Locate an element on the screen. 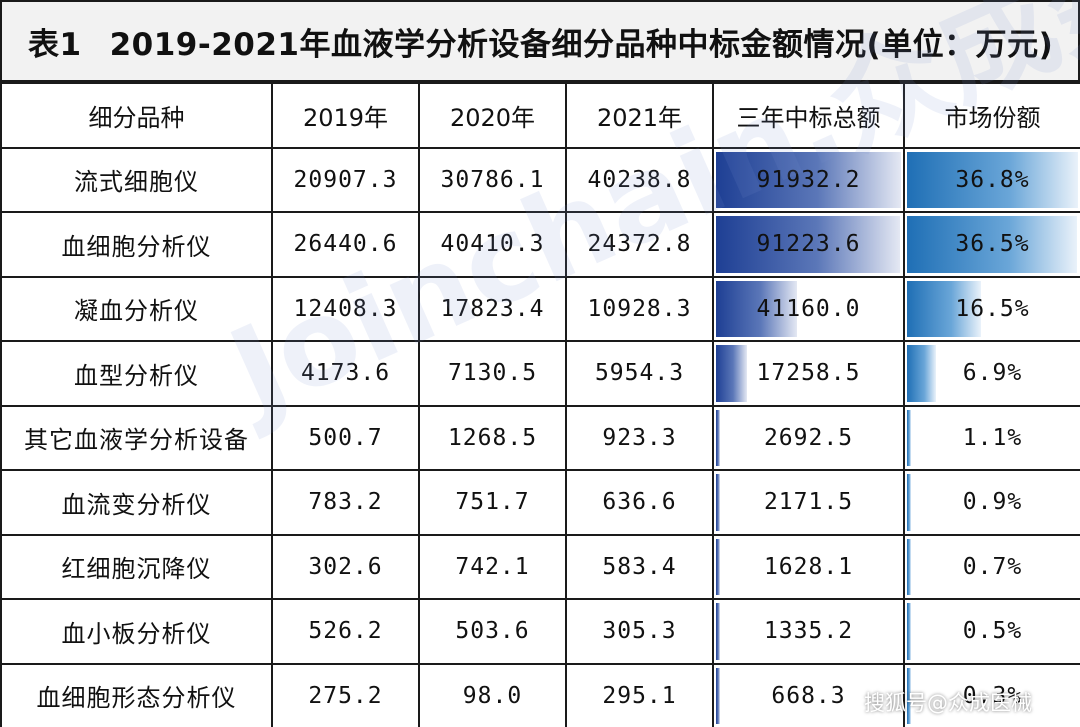 This screenshot has width=1080, height=727. cell-2020: 98.0 is located at coordinates (492, 694).